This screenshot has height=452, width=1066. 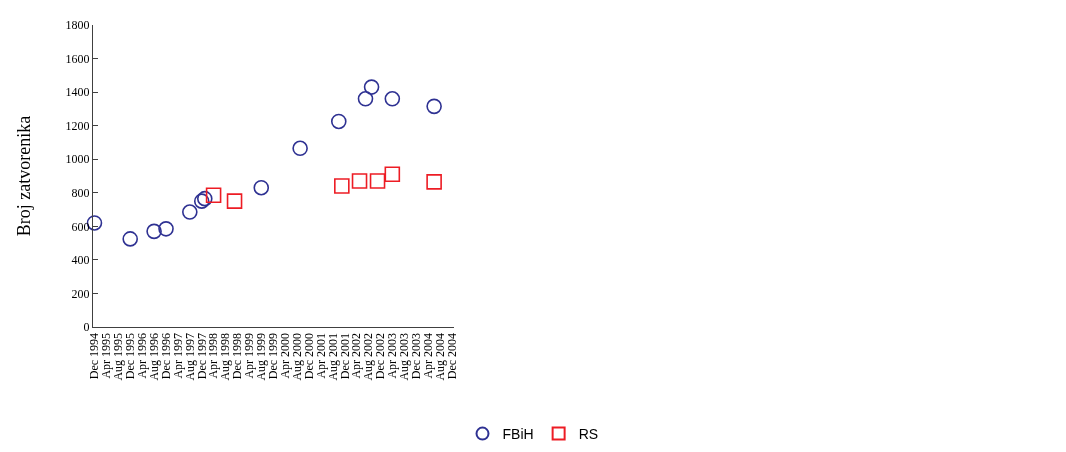 I want to click on y-tick-label: 0, so click(x=86, y=327).